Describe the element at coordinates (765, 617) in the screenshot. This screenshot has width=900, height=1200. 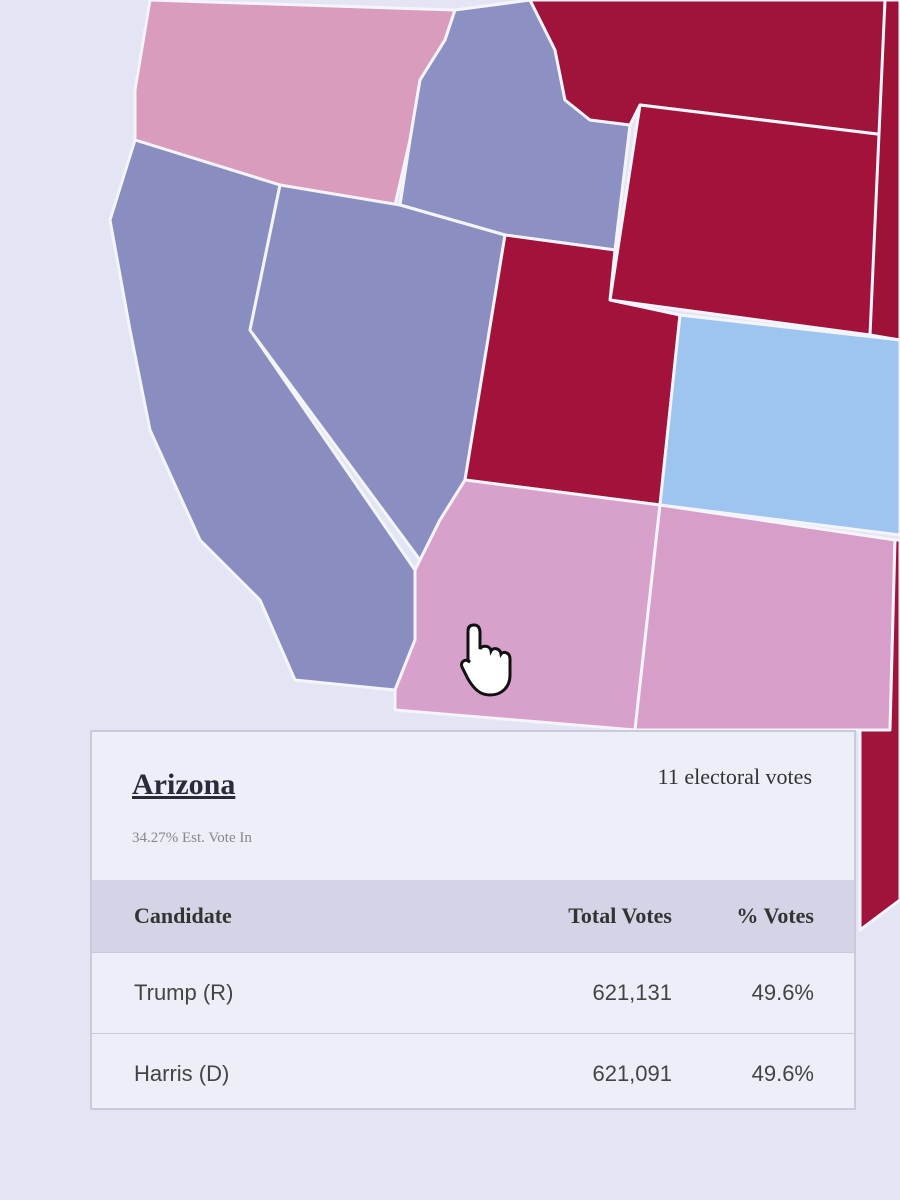
I see `state-new-mexico` at that location.